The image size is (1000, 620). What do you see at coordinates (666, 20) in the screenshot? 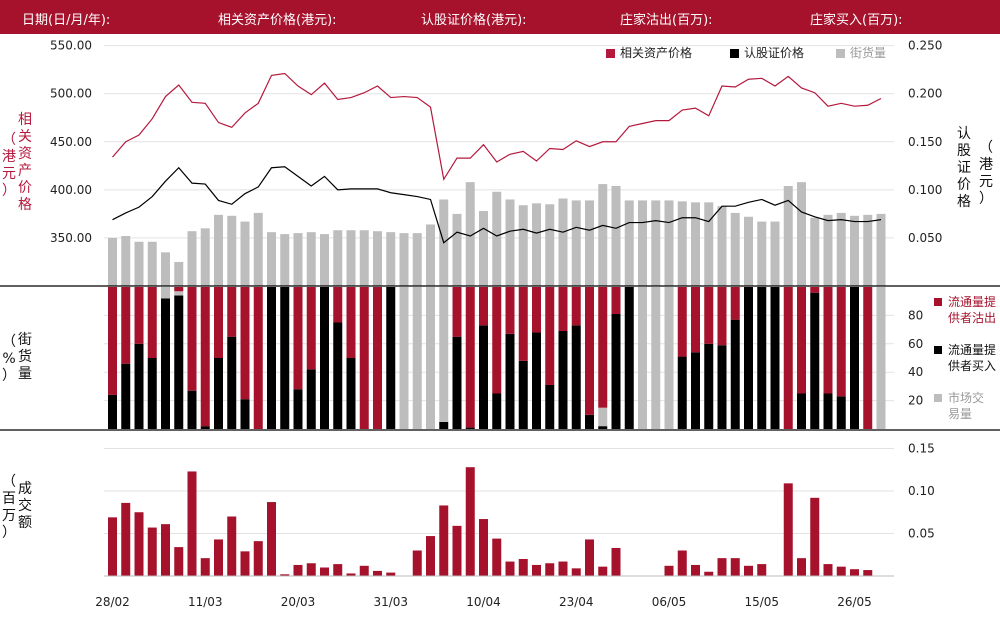
I see `header-issuer-sold-label: 庄家沽出(百万):` at bounding box center [666, 20].